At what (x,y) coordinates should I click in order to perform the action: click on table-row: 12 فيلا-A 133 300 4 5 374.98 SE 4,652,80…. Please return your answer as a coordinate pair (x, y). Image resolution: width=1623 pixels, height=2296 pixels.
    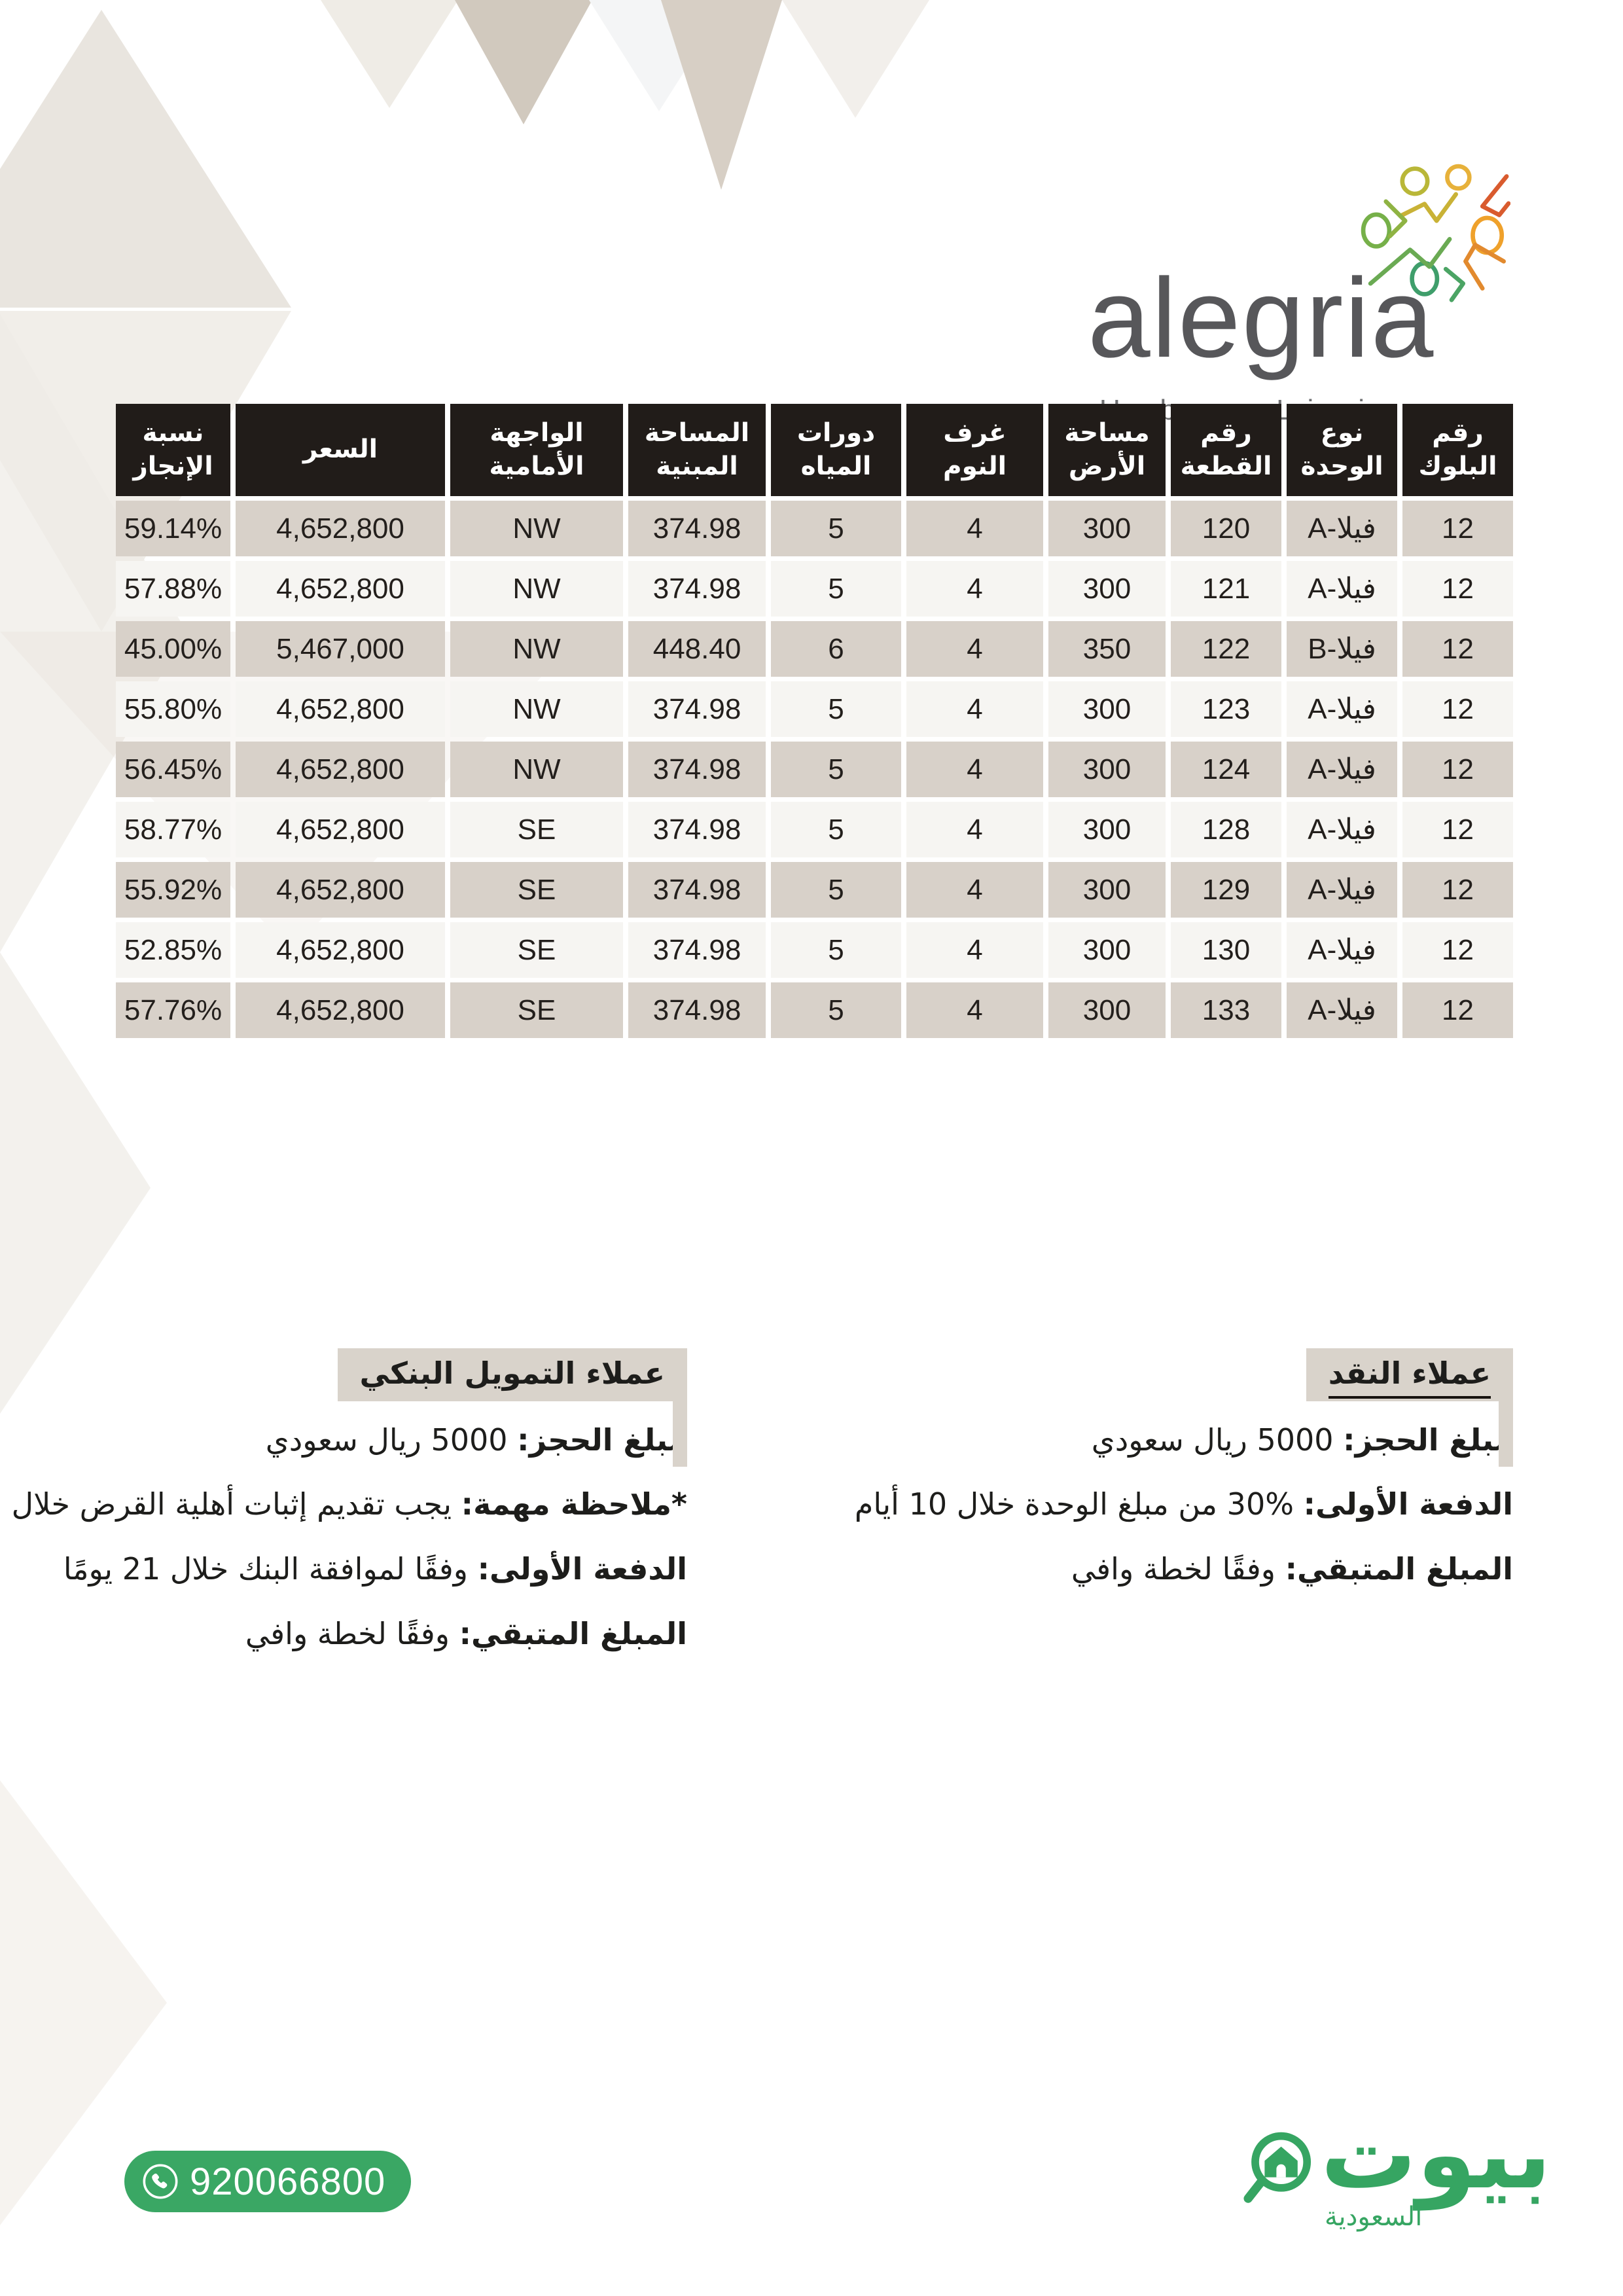
    Looking at the image, I should click on (815, 1010).